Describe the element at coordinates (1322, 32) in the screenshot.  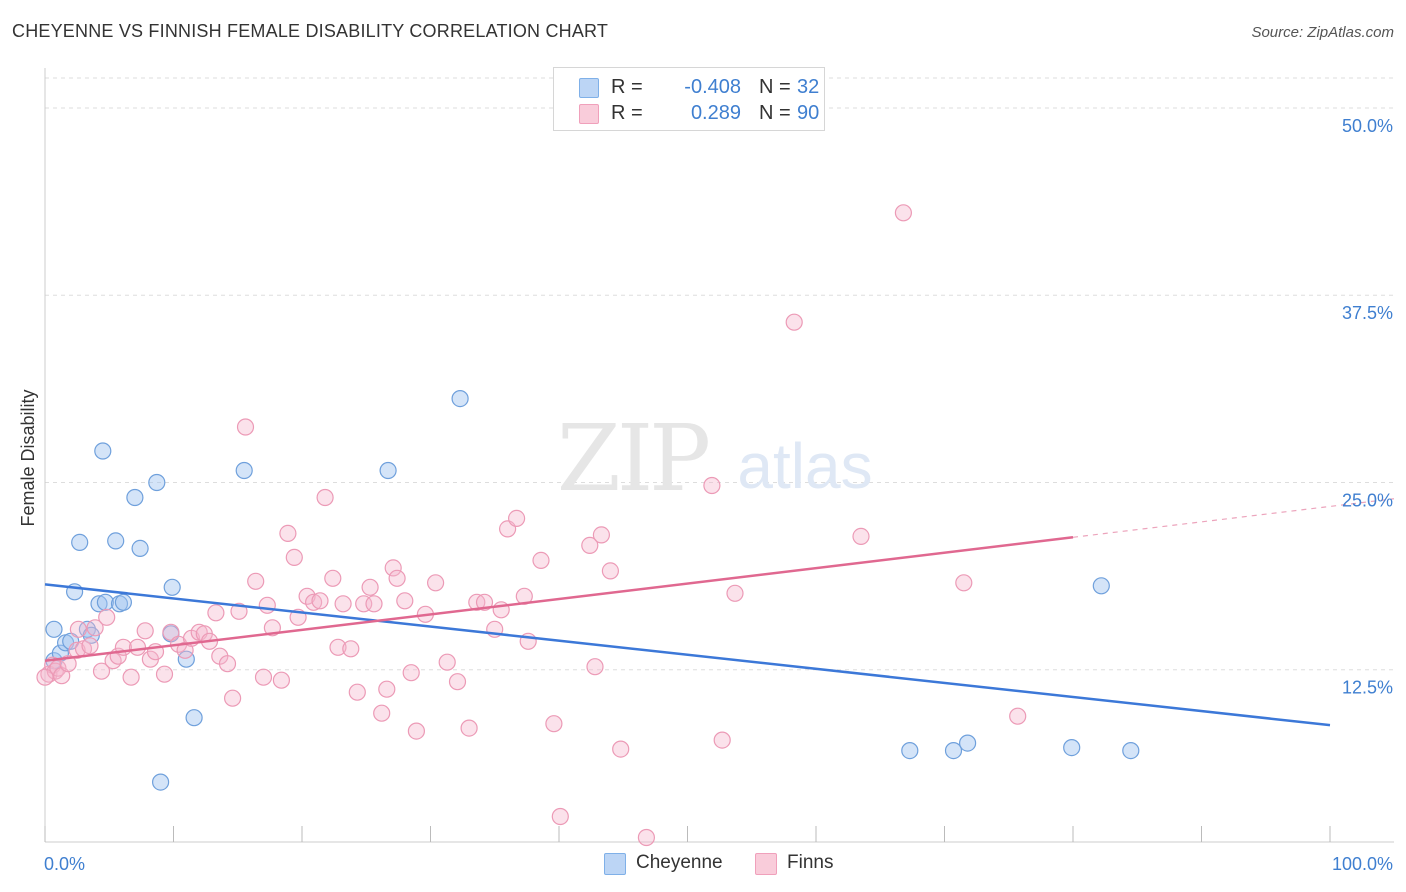
I see `source-label: Source: ZipAtlas.com` at that location.